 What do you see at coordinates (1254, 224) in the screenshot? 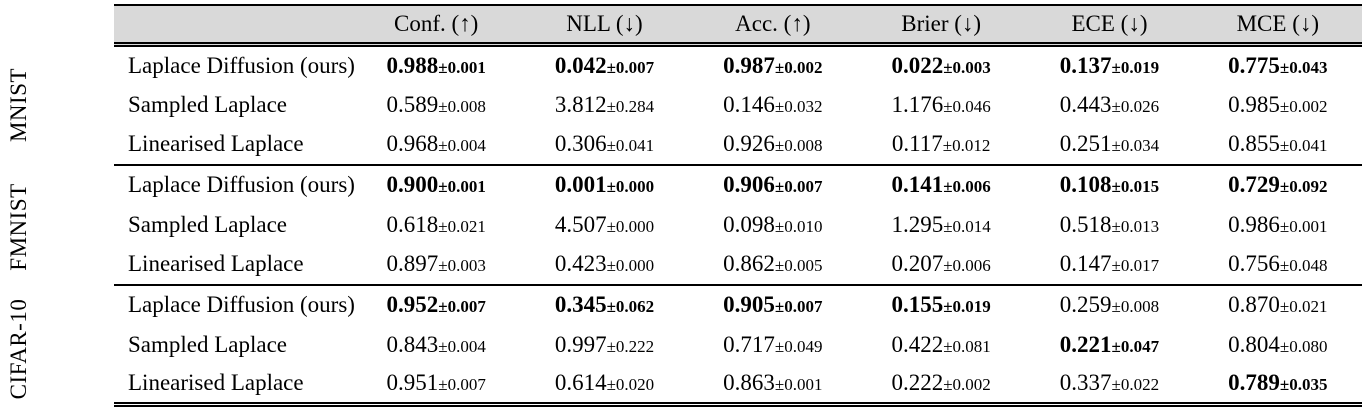
I see `metric-value: 0.986` at bounding box center [1254, 224].